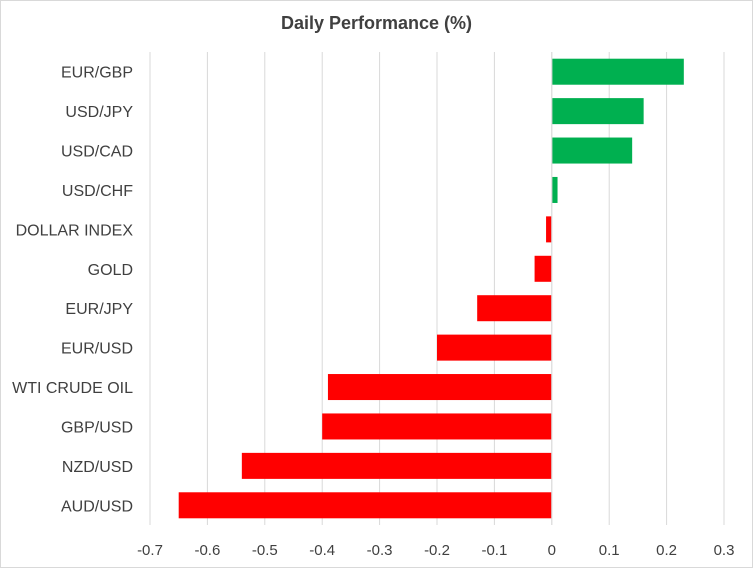 This screenshot has width=753, height=568. Describe the element at coordinates (150, 550) in the screenshot. I see `x-tick-label: -0.7` at that location.